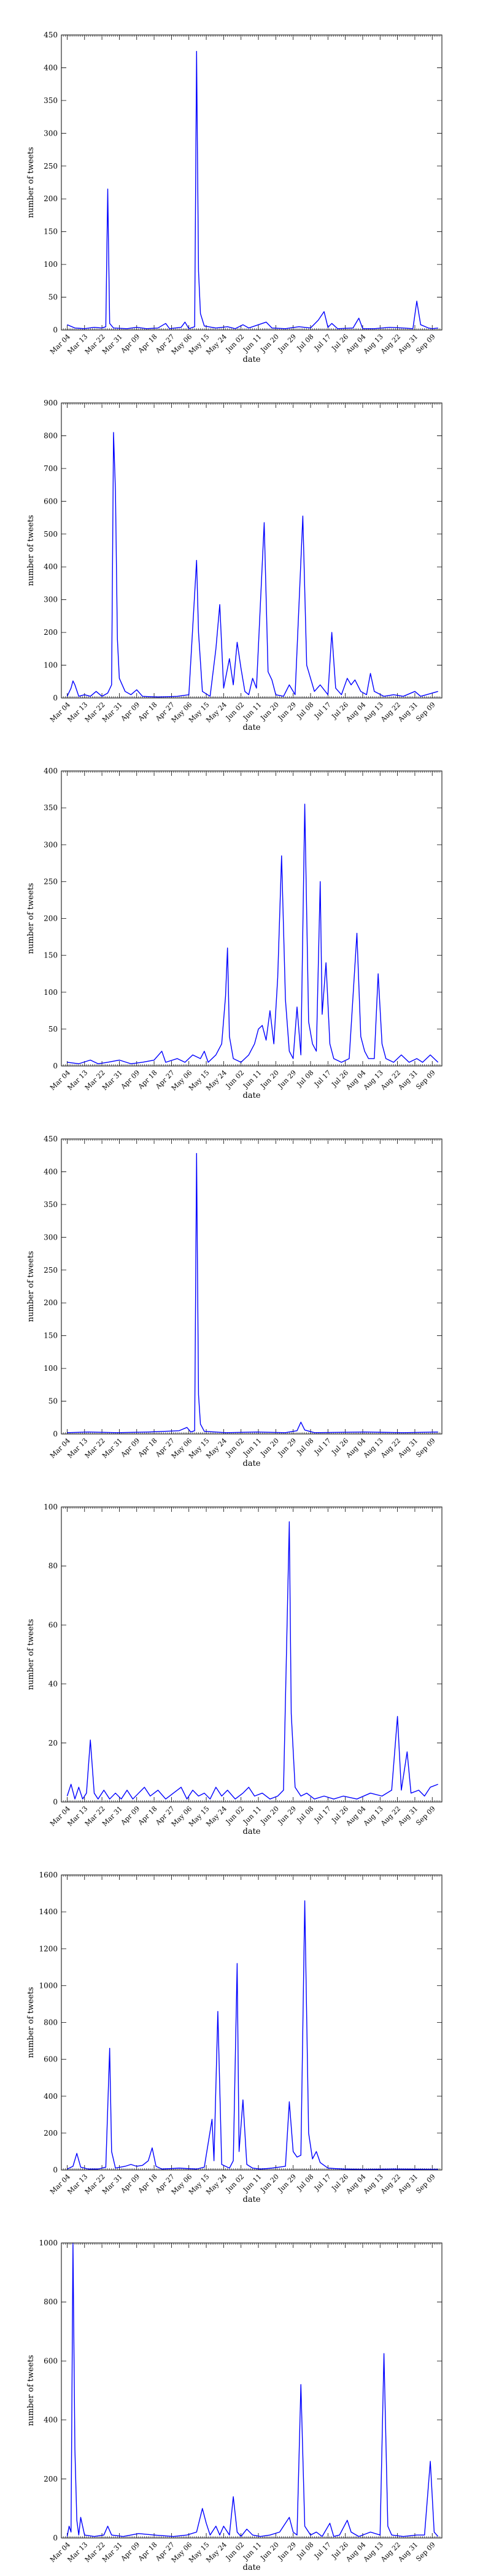 The width and height of the screenshot is (491, 2576). Describe the element at coordinates (49, 2243) in the screenshot. I see `y-tick-label: 1000` at that location.